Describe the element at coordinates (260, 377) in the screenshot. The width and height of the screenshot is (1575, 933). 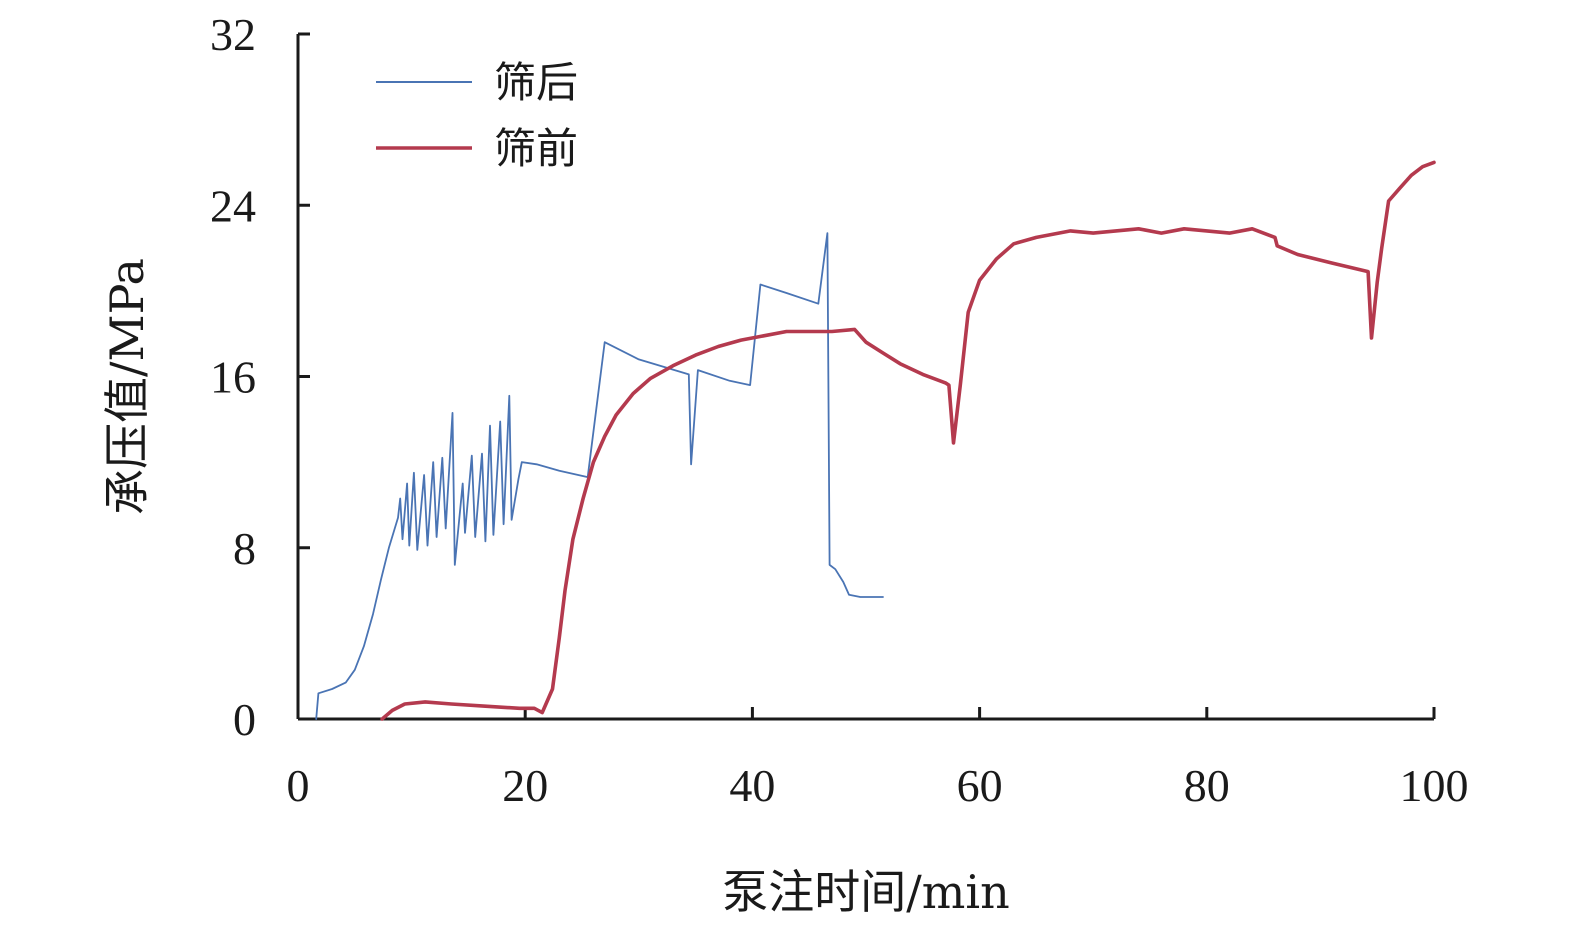
I see `y-ticks: 0 8 16 24 32` at that location.